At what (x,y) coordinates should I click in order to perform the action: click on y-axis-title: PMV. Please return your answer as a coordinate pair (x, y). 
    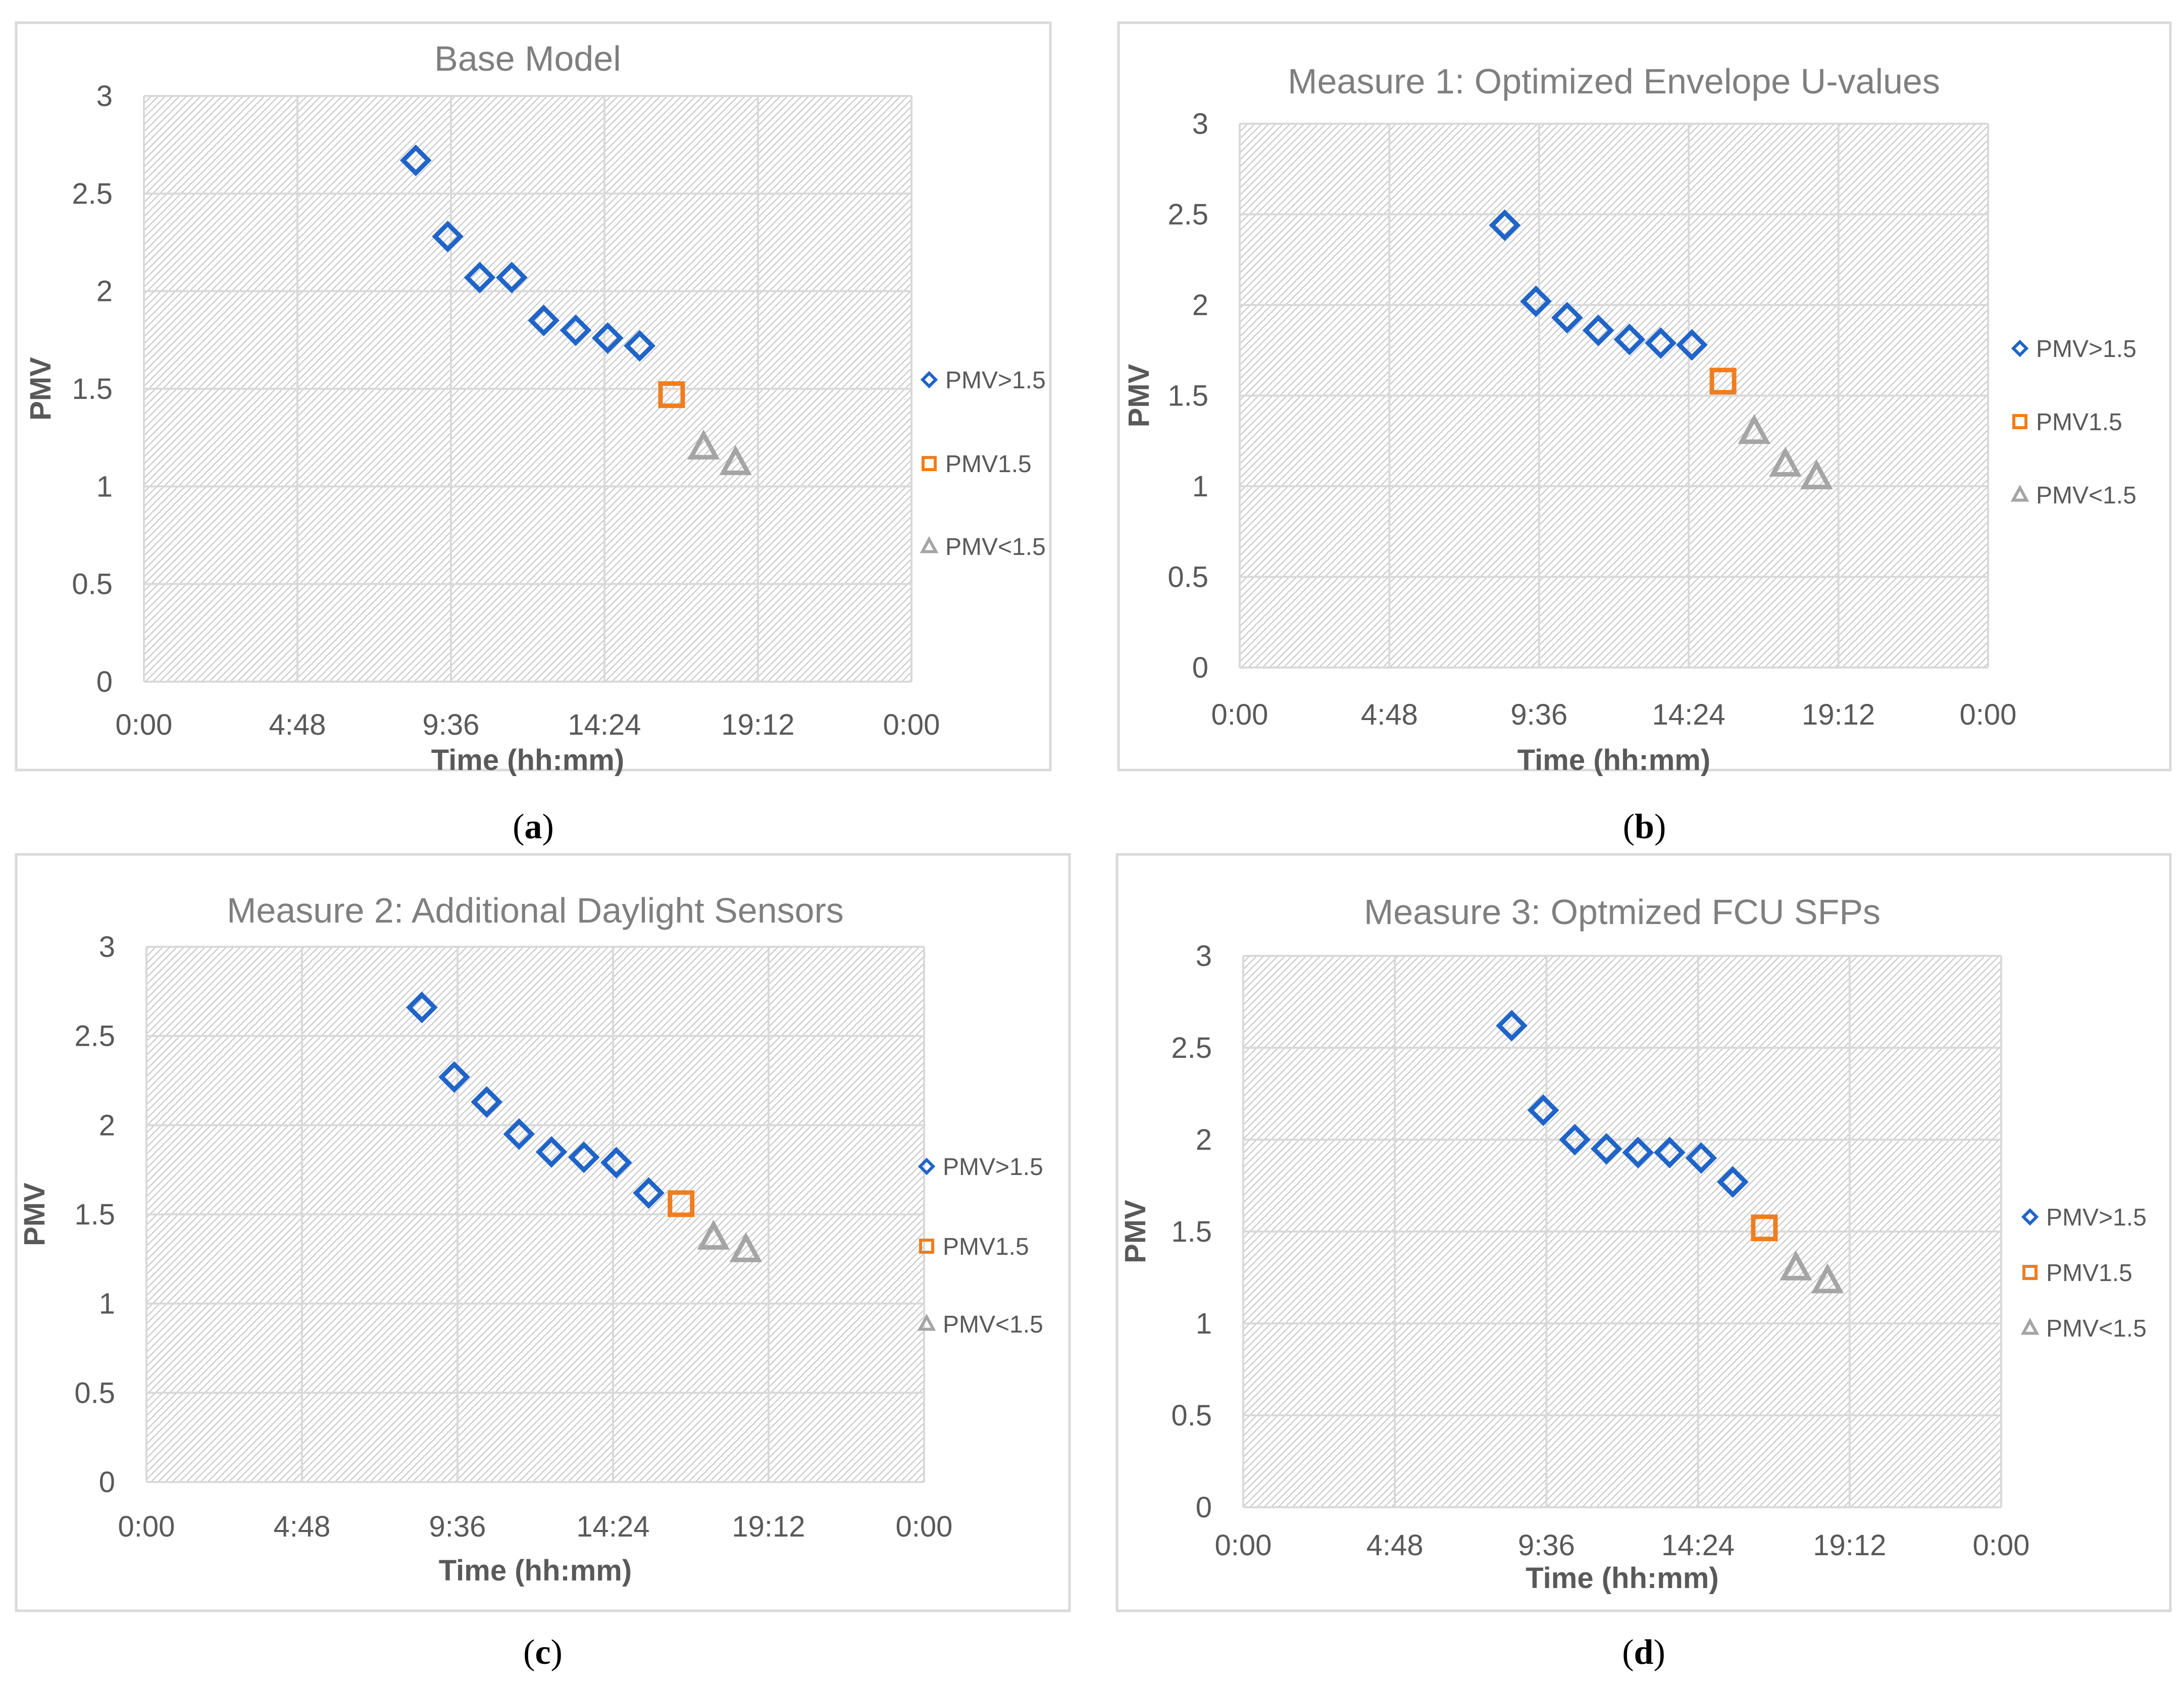
    Looking at the image, I should click on (34, 1214).